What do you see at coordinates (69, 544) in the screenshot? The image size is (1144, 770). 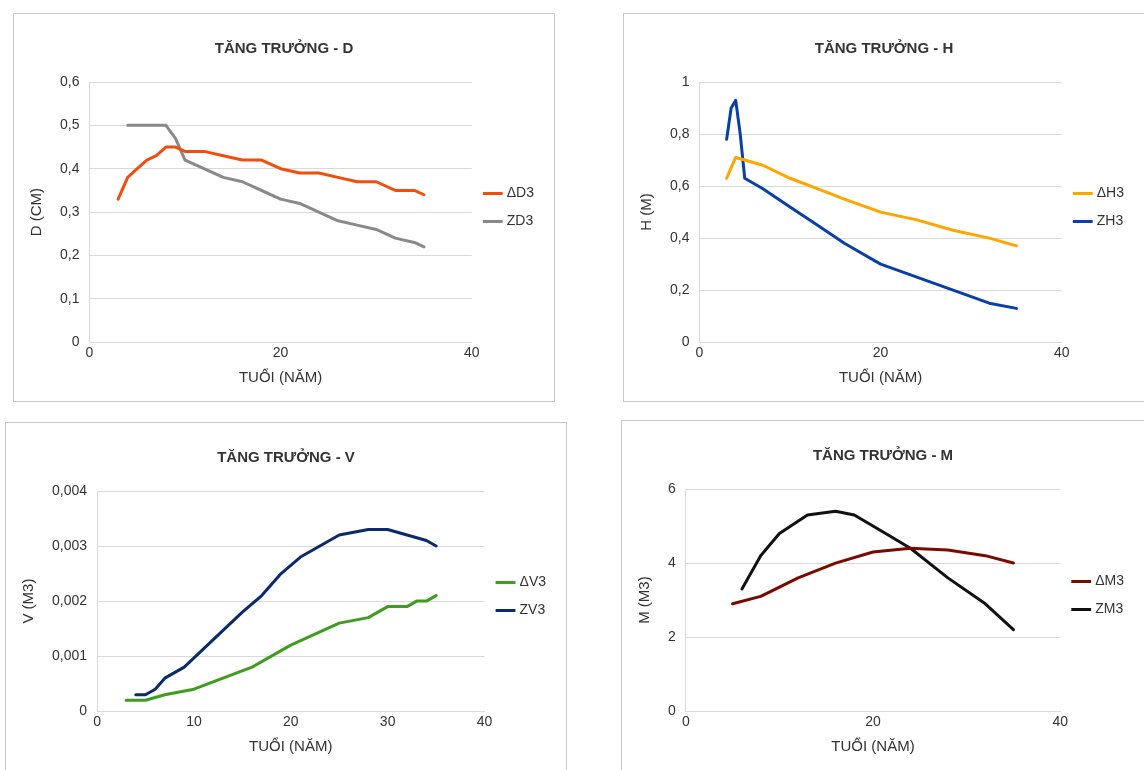 I see `y-tick-label: 0,003` at bounding box center [69, 544].